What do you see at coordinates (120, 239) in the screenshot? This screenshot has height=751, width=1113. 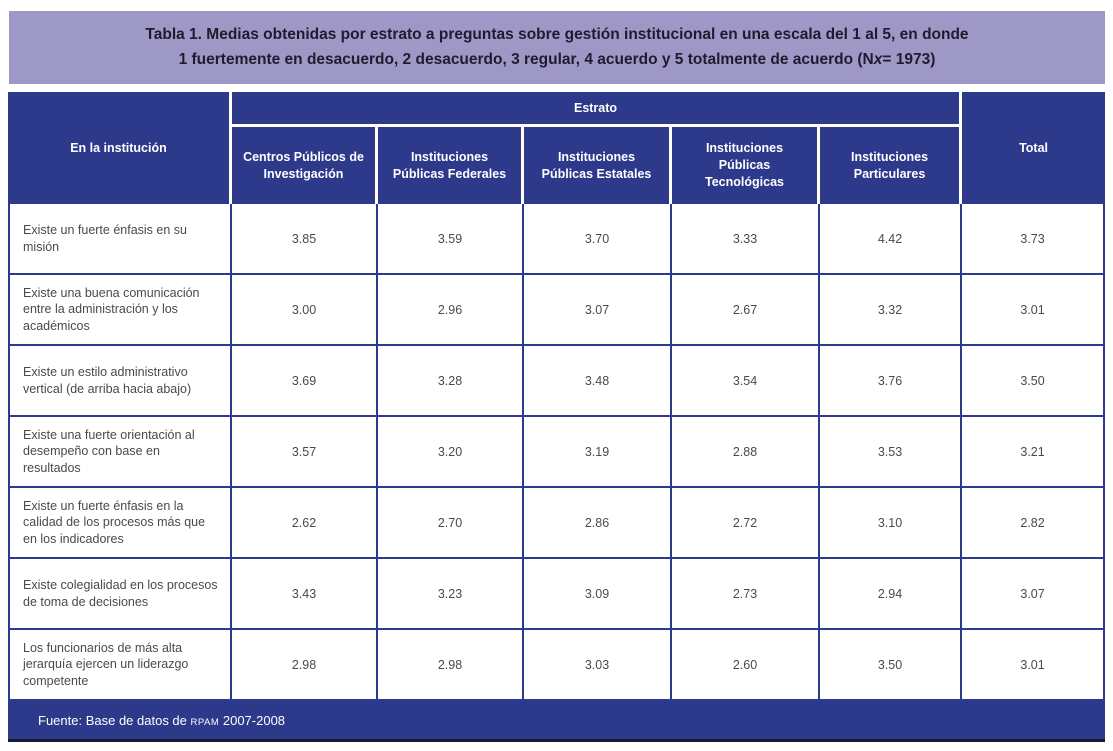 I see `question-cell: Existe un fuerte énfasis en su misión` at bounding box center [120, 239].